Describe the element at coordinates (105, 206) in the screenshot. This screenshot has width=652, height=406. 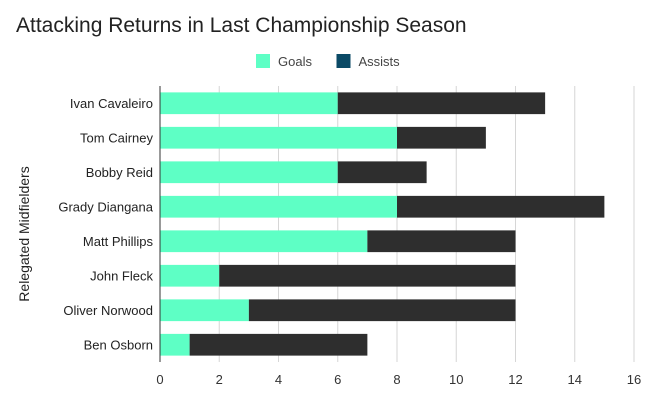
I see `y-tick-label: Grady Diangana` at that location.